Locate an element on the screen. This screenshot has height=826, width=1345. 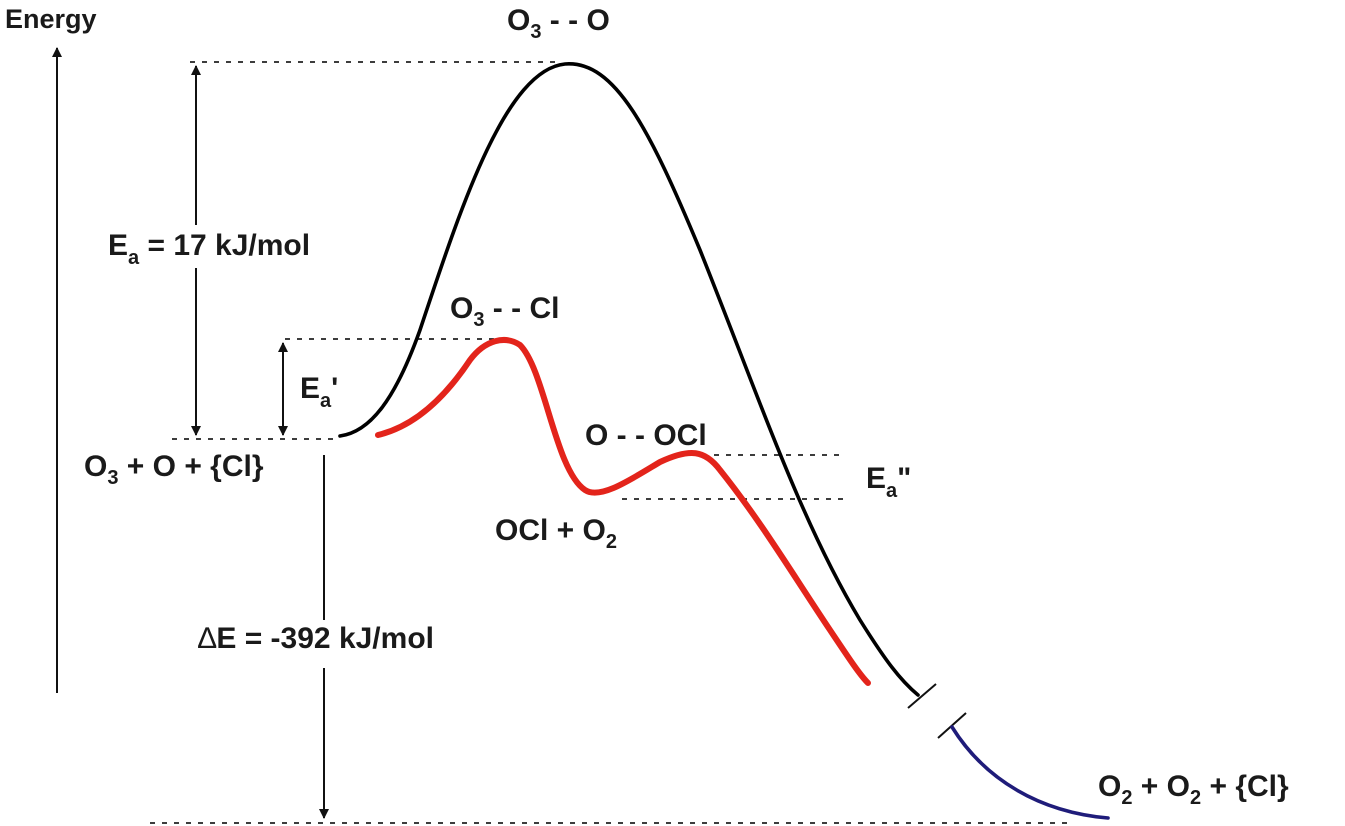
intermediate-label: OCl + O2 is located at coordinates (556, 533).